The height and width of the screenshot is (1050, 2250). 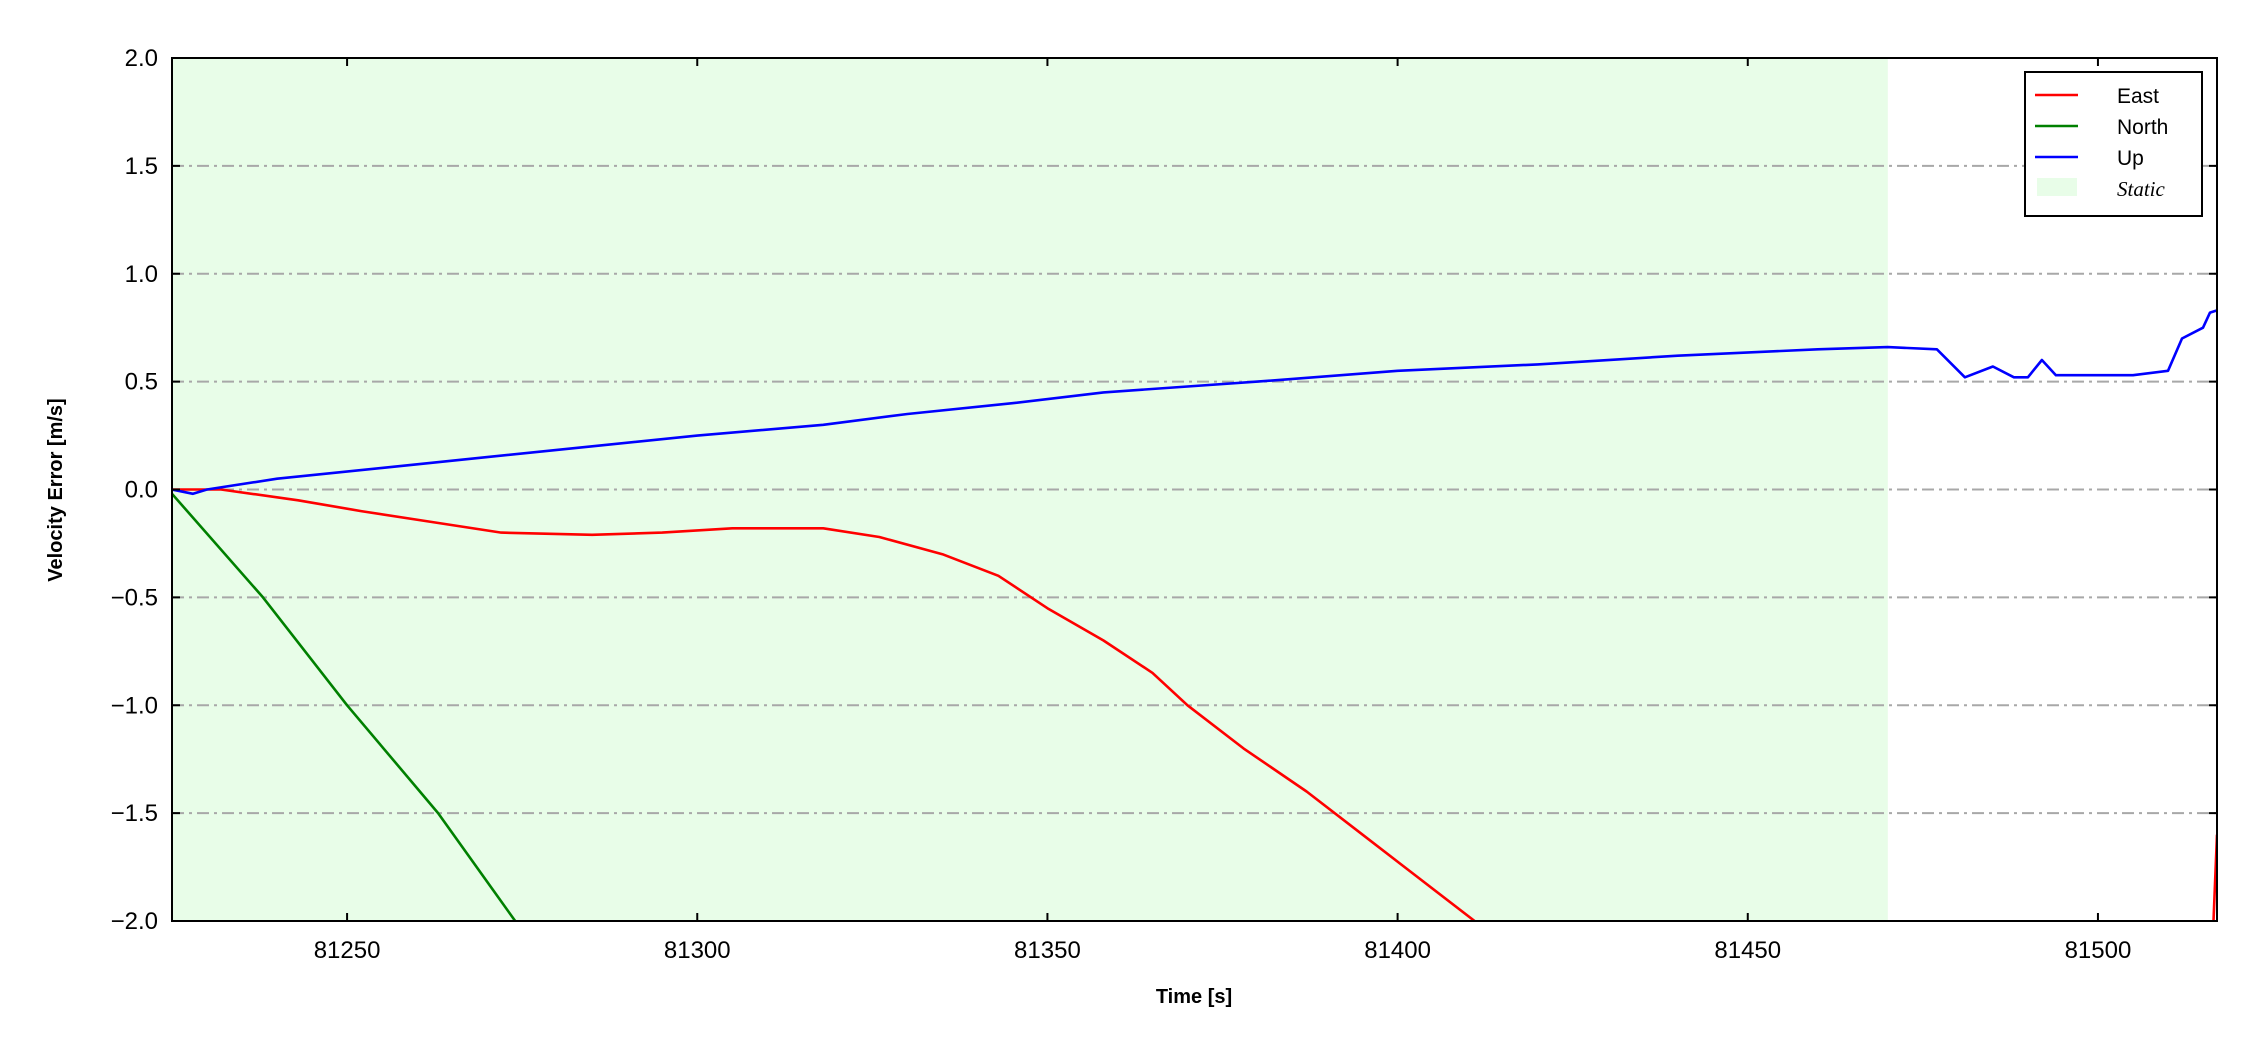 I want to click on legend-label-up: Up, so click(x=2130, y=158).